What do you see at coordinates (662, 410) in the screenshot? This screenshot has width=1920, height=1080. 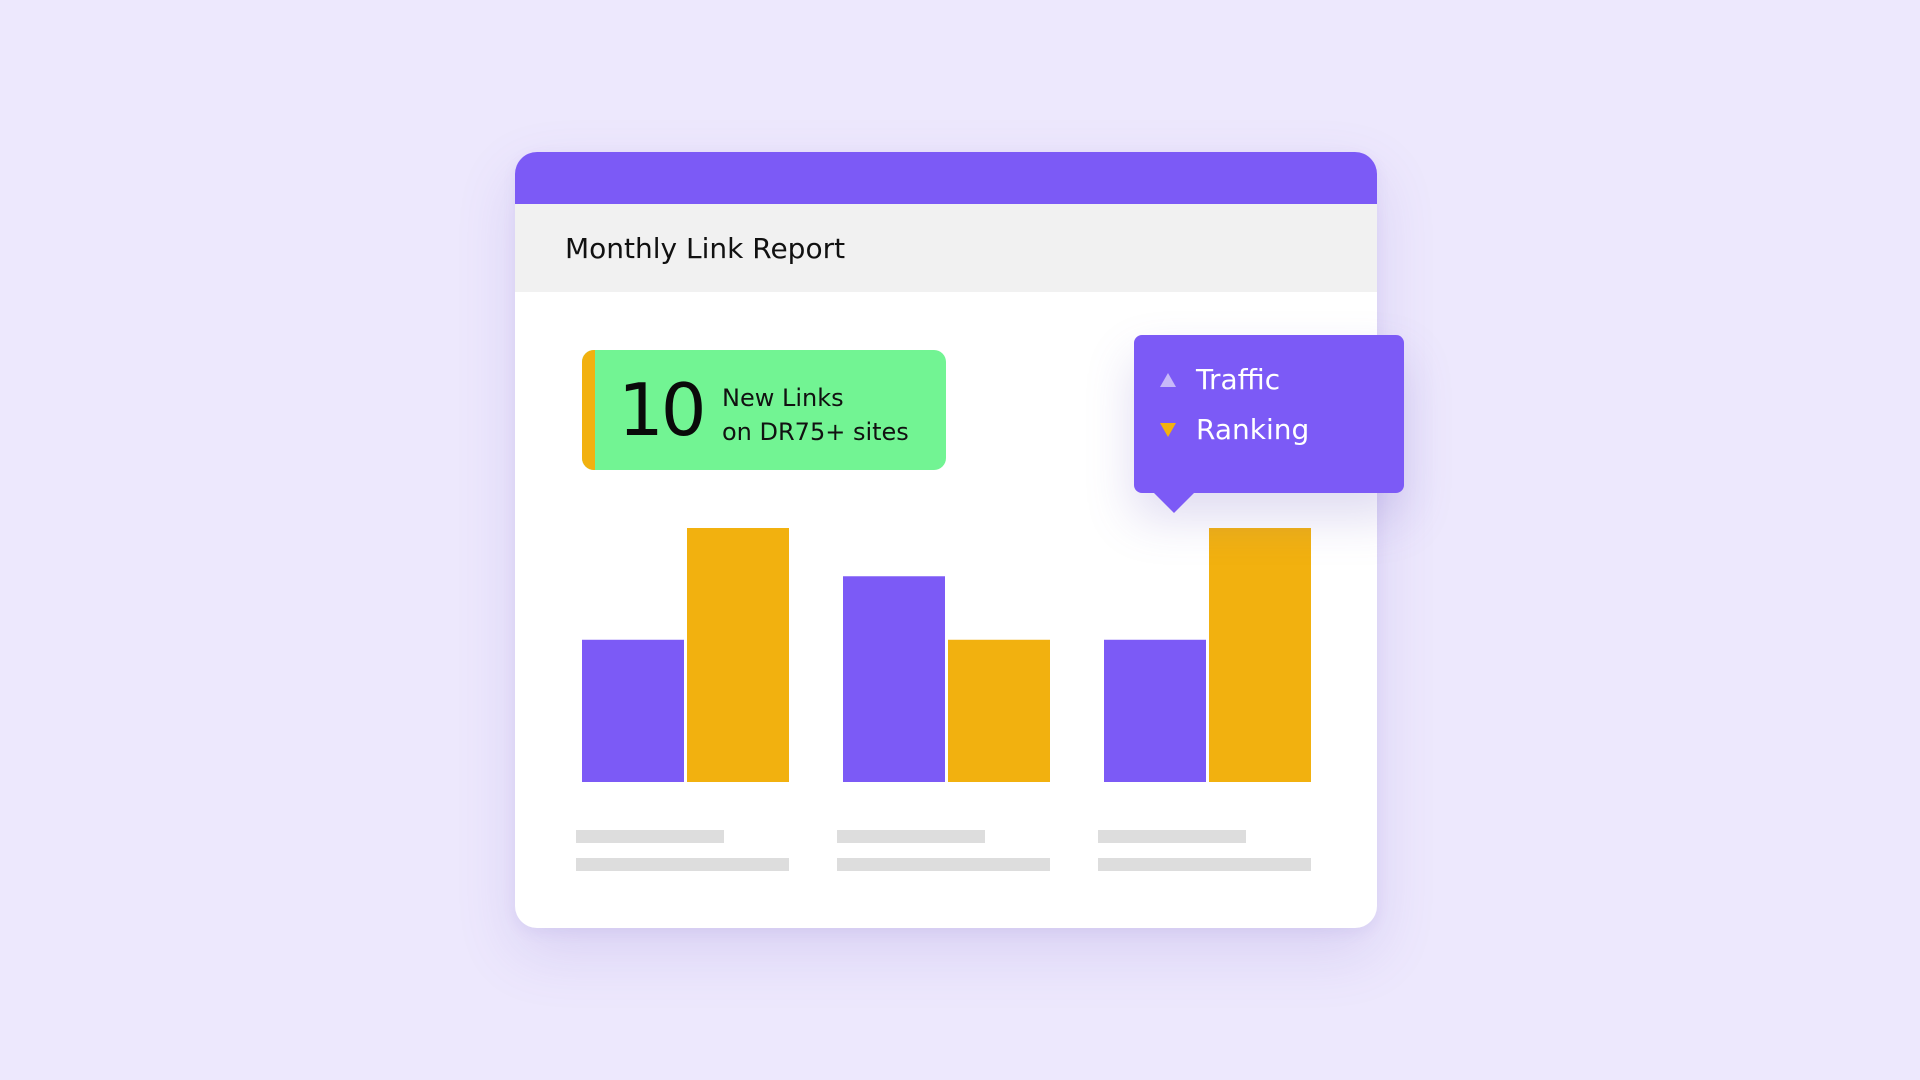 I see `stat-number: 10` at bounding box center [662, 410].